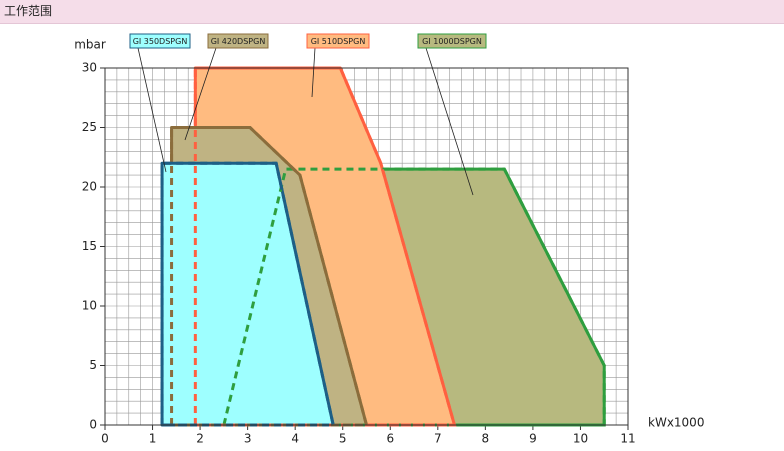 The image size is (784, 451). What do you see at coordinates (89, 246) in the screenshot?
I see `y-tick-label: 15` at bounding box center [89, 246].